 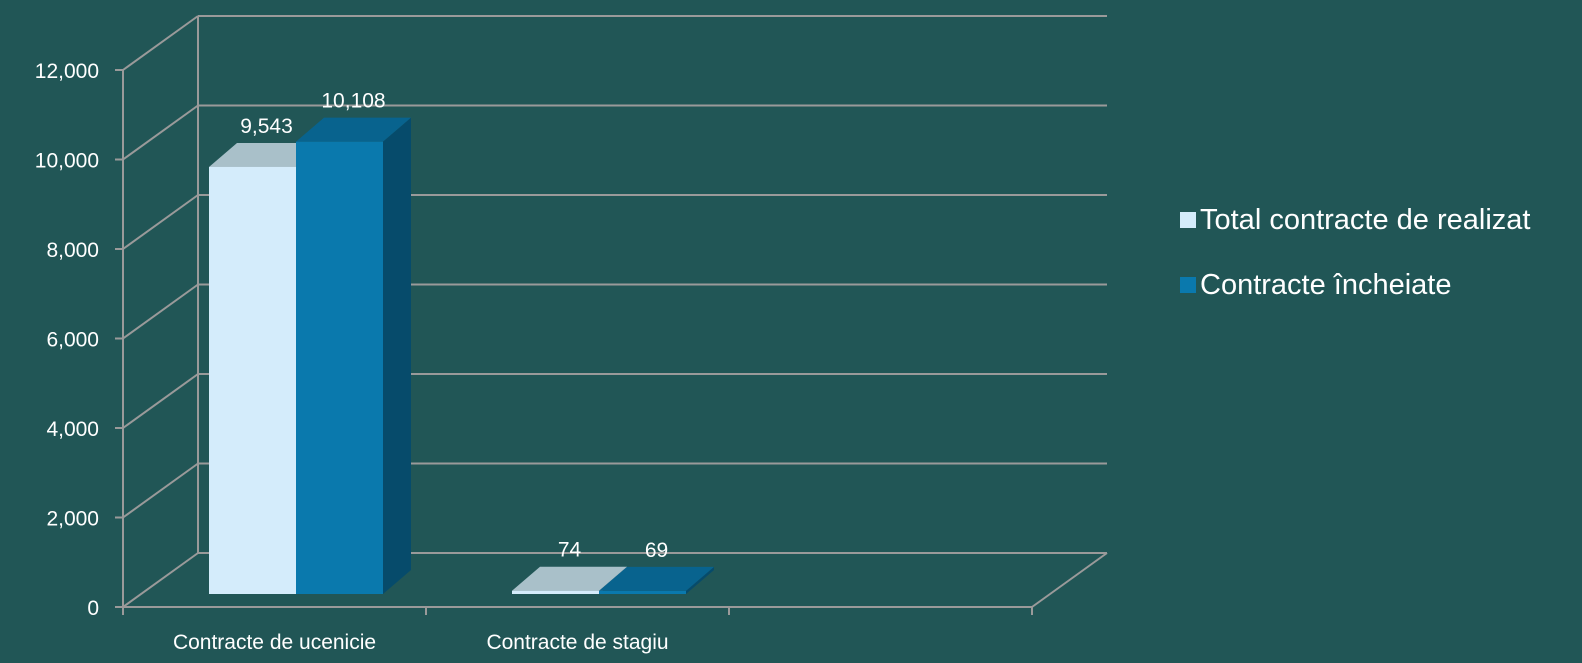 I want to click on legend-label: Total contracte de realizat, so click(x=1365, y=220).